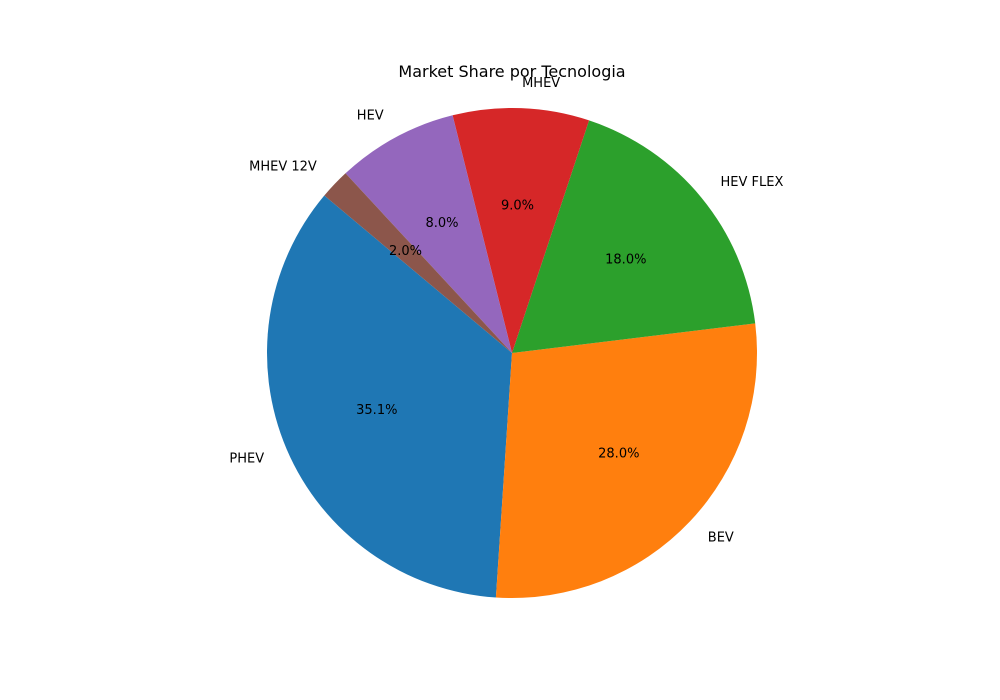 The image size is (1000, 700). Describe the element at coordinates (541, 83) in the screenshot. I see `slice-label-mhev: MHEV` at that location.